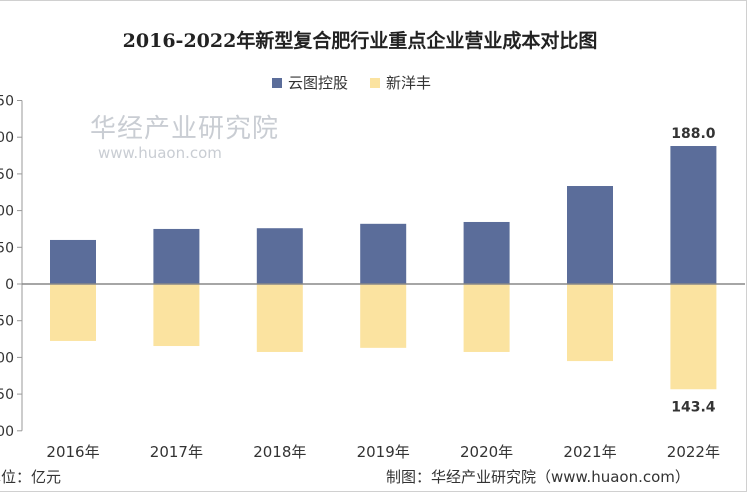  What do you see at coordinates (589, 452) in the screenshot?
I see `x-tick-label: 2021年` at bounding box center [589, 452].